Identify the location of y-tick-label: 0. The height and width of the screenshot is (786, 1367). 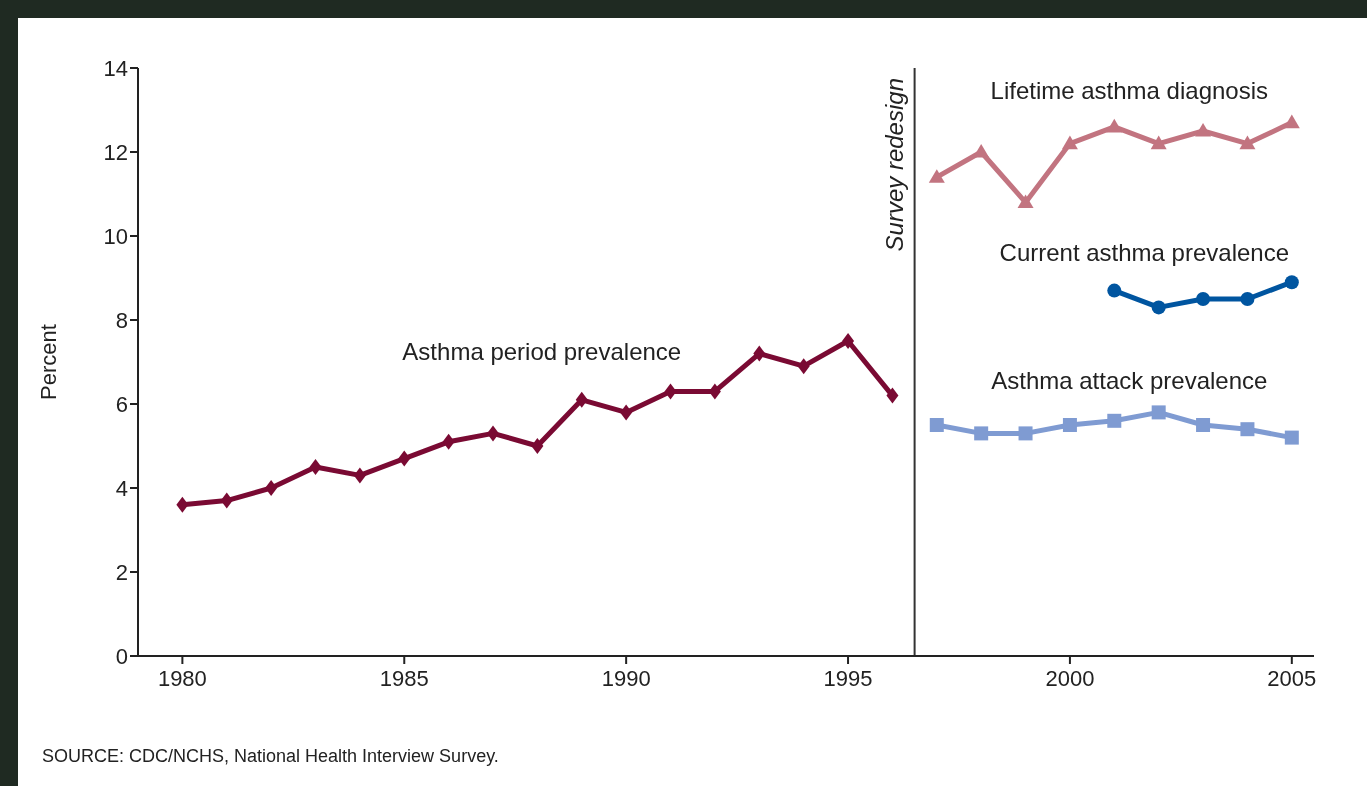
(121, 656).